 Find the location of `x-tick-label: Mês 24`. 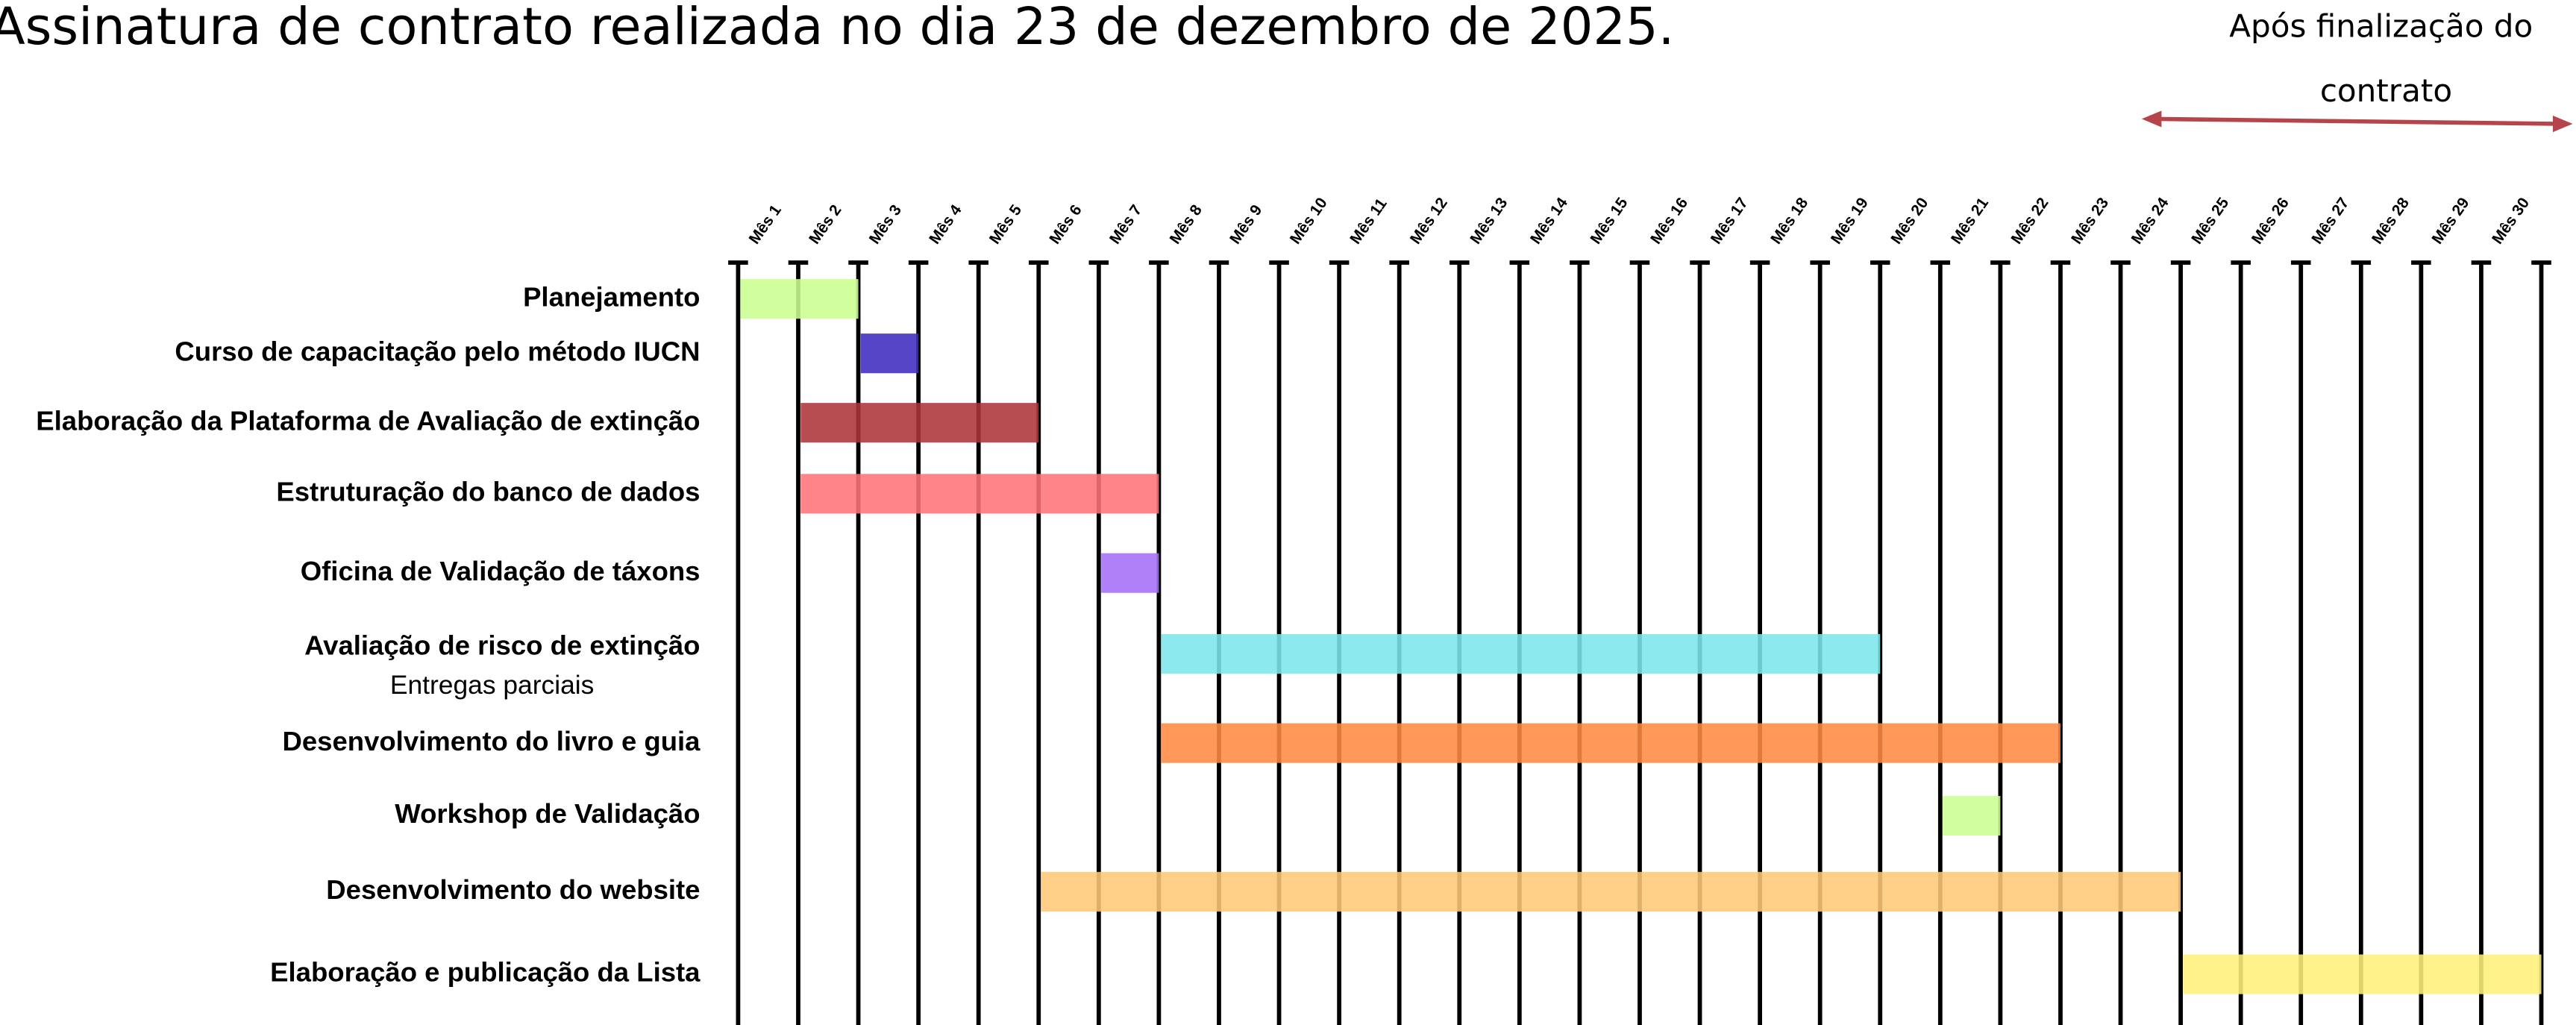

x-tick-label: Mês 24 is located at coordinates (2150, 222).